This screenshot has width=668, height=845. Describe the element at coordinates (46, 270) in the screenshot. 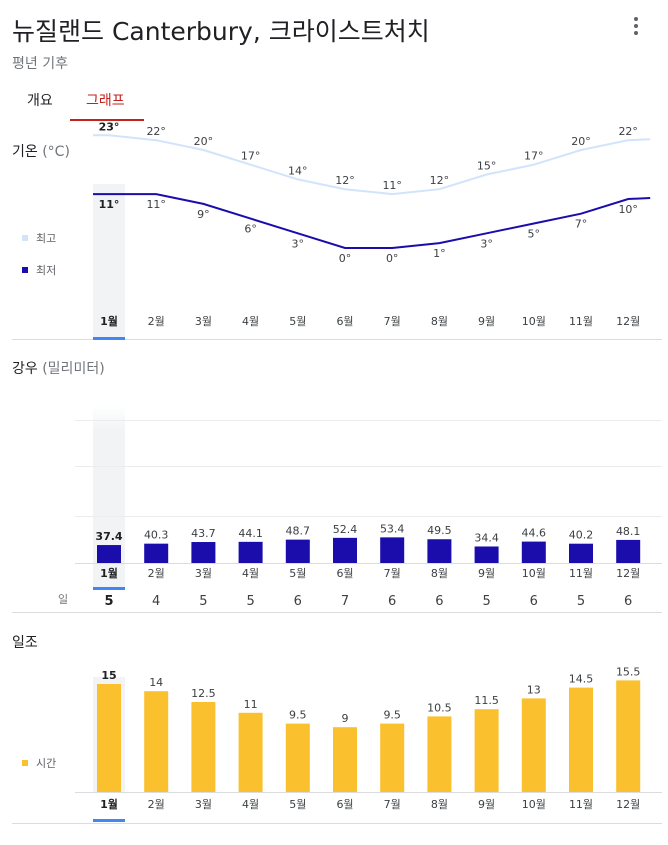

I see `legend-low-label: 최저` at that location.